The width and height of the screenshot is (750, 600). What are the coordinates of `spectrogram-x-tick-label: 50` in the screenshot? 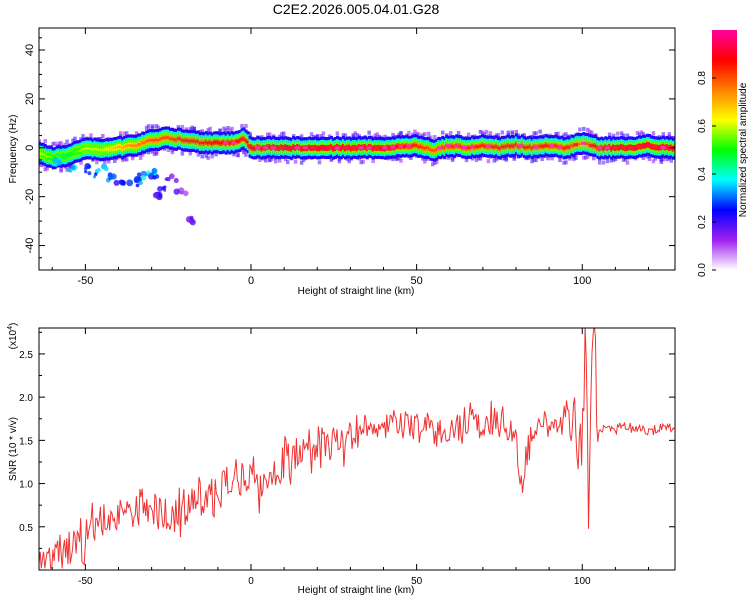 It's located at (417, 281).